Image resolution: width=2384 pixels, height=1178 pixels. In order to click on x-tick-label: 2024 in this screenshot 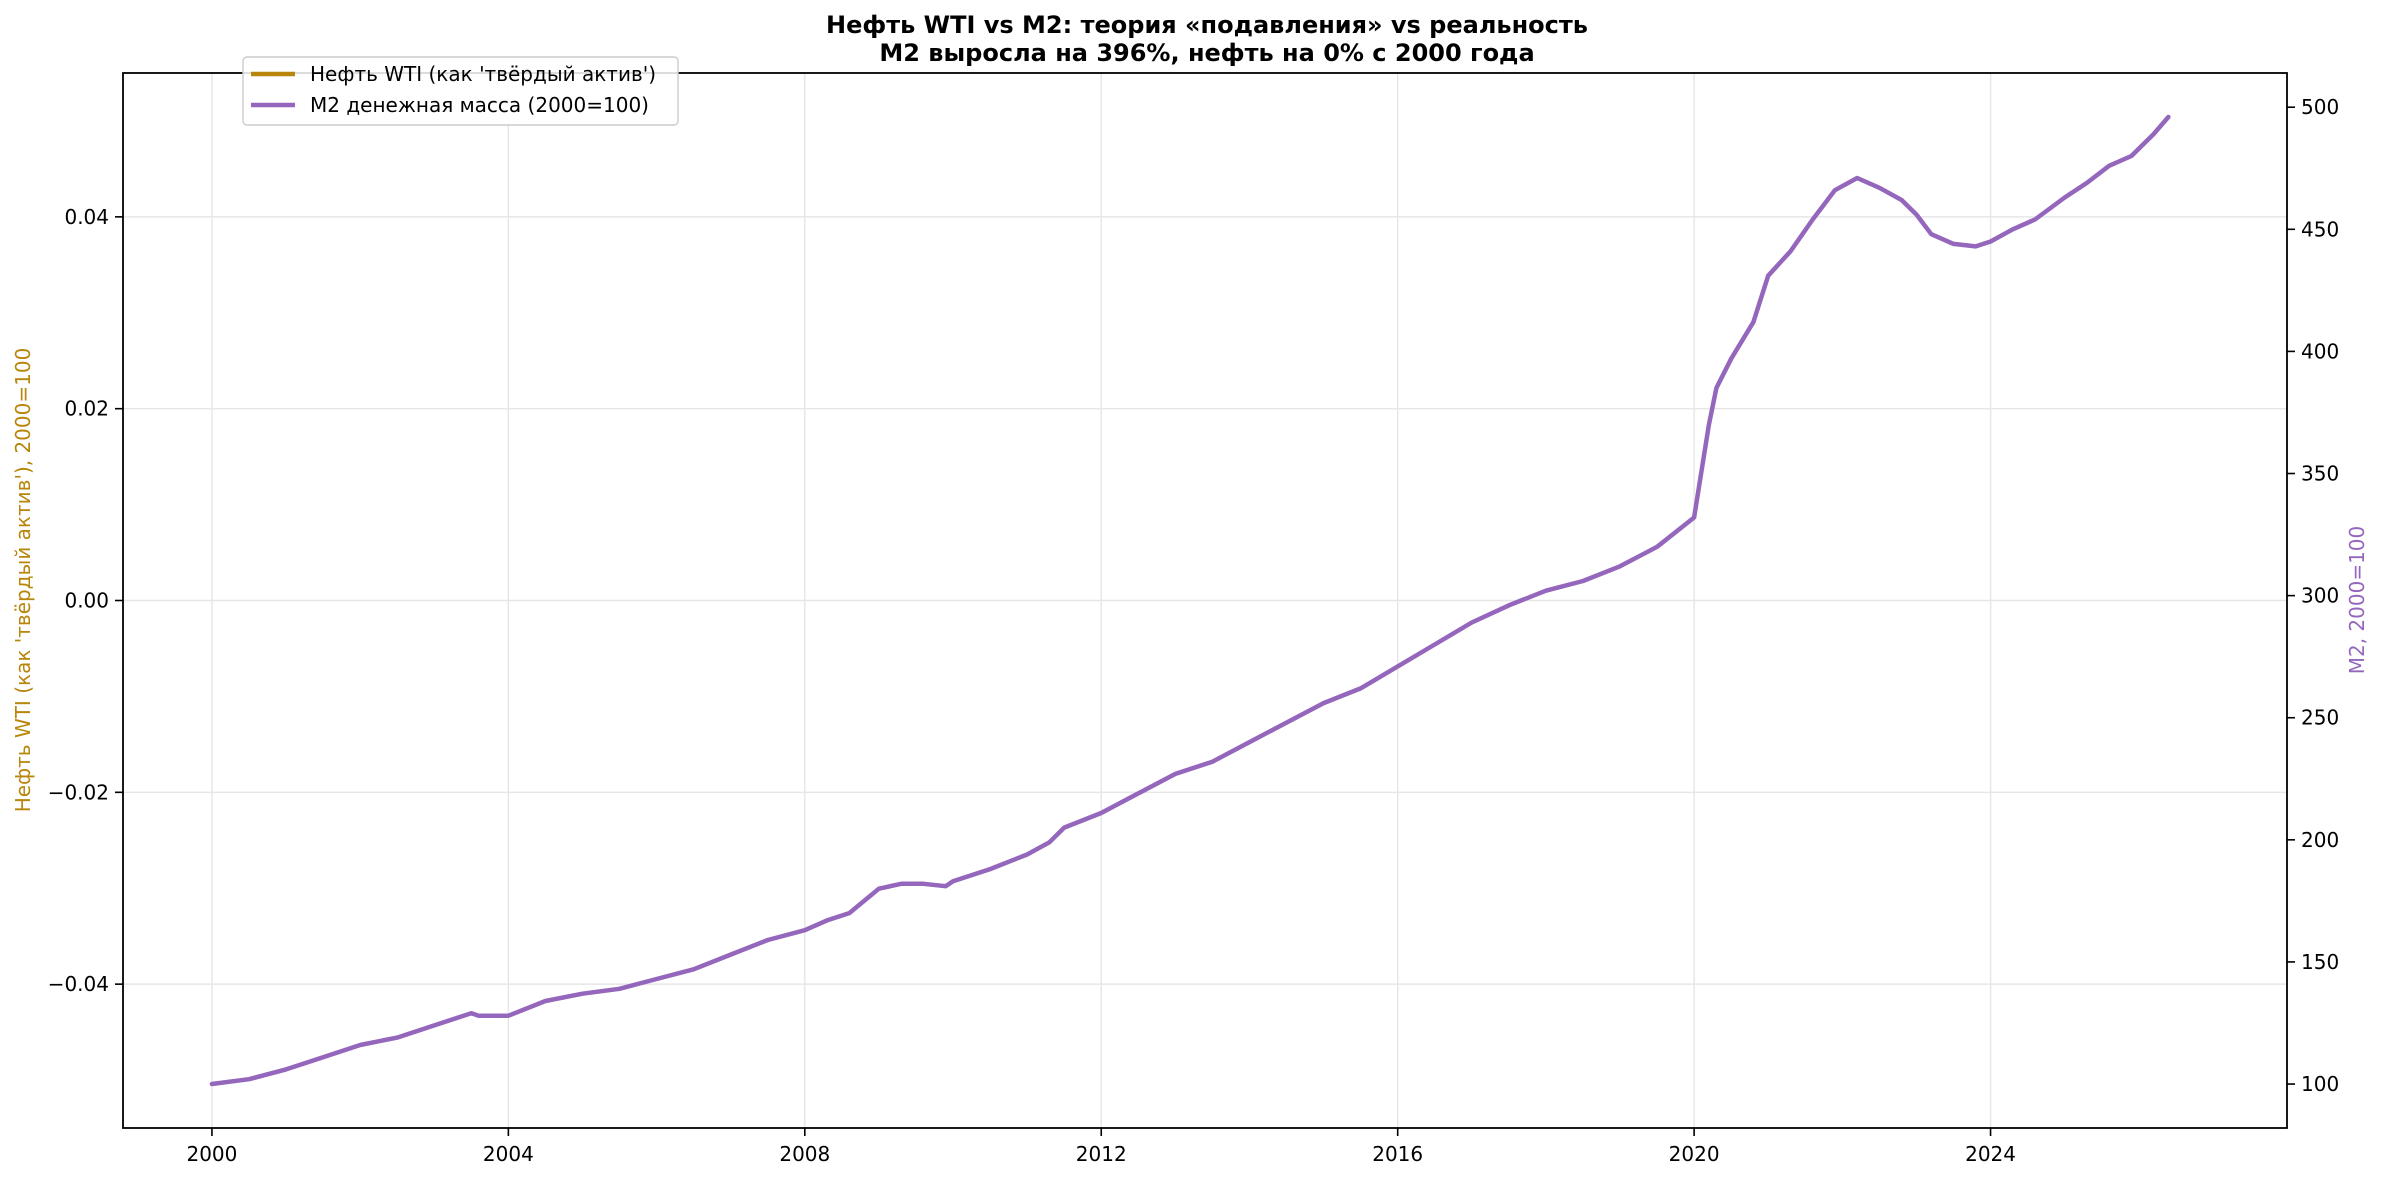, I will do `click(1990, 1154)`.